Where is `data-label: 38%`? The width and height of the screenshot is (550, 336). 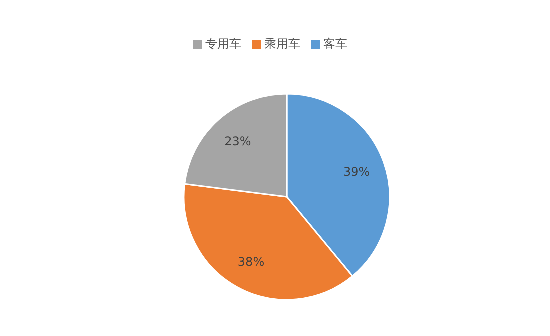
data-label: 38% is located at coordinates (251, 261).